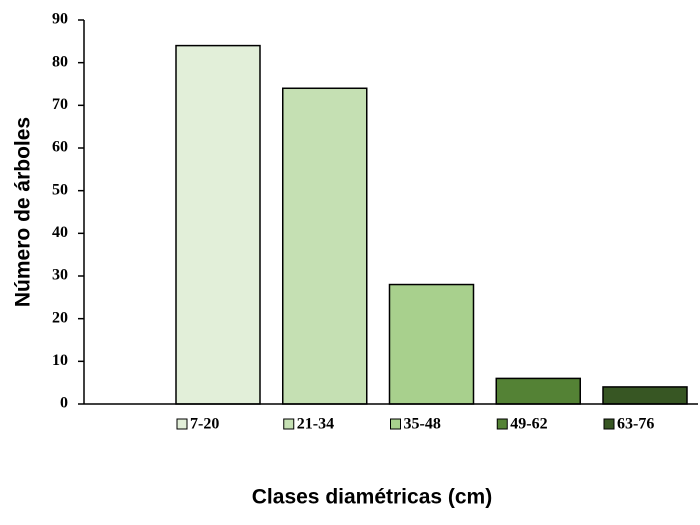  What do you see at coordinates (64, 403) in the screenshot?
I see `y-tick-label: 0` at bounding box center [64, 403].